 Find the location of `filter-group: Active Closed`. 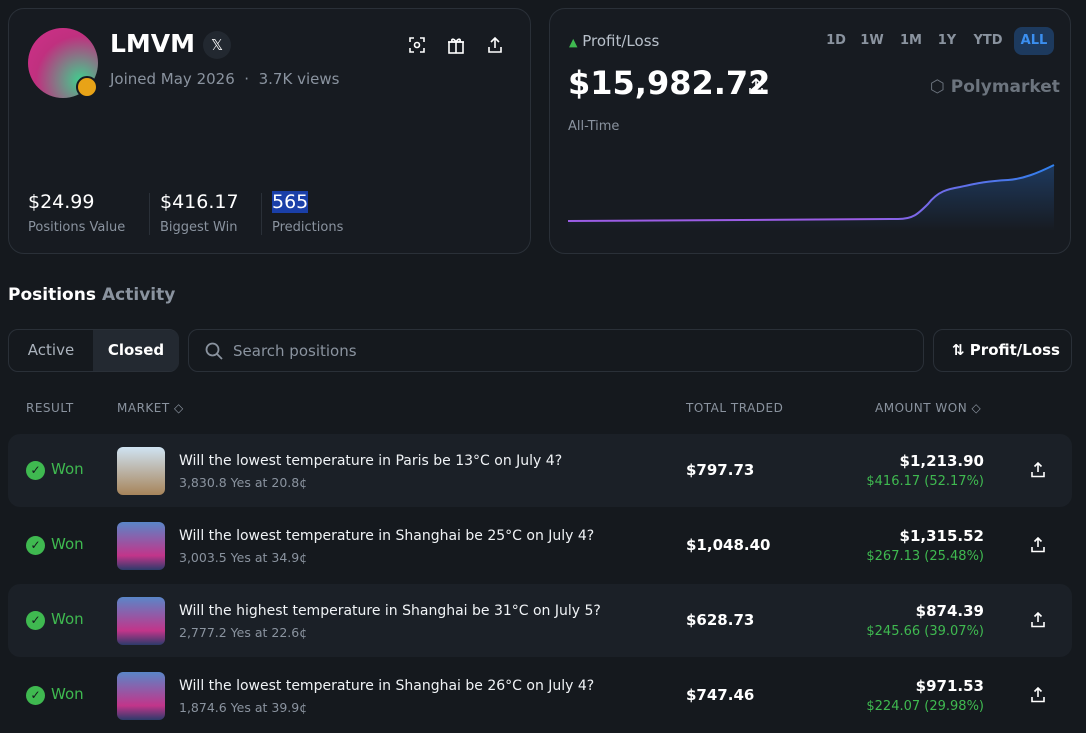

filter-group: Active Closed is located at coordinates (93, 350).